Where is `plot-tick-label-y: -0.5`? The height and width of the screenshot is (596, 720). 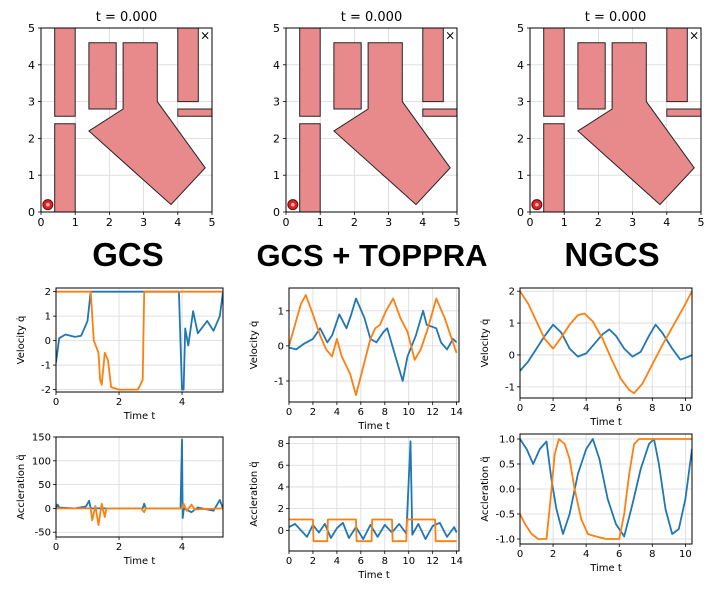
plot-tick-label-y: -0.5 is located at coordinates (505, 515).